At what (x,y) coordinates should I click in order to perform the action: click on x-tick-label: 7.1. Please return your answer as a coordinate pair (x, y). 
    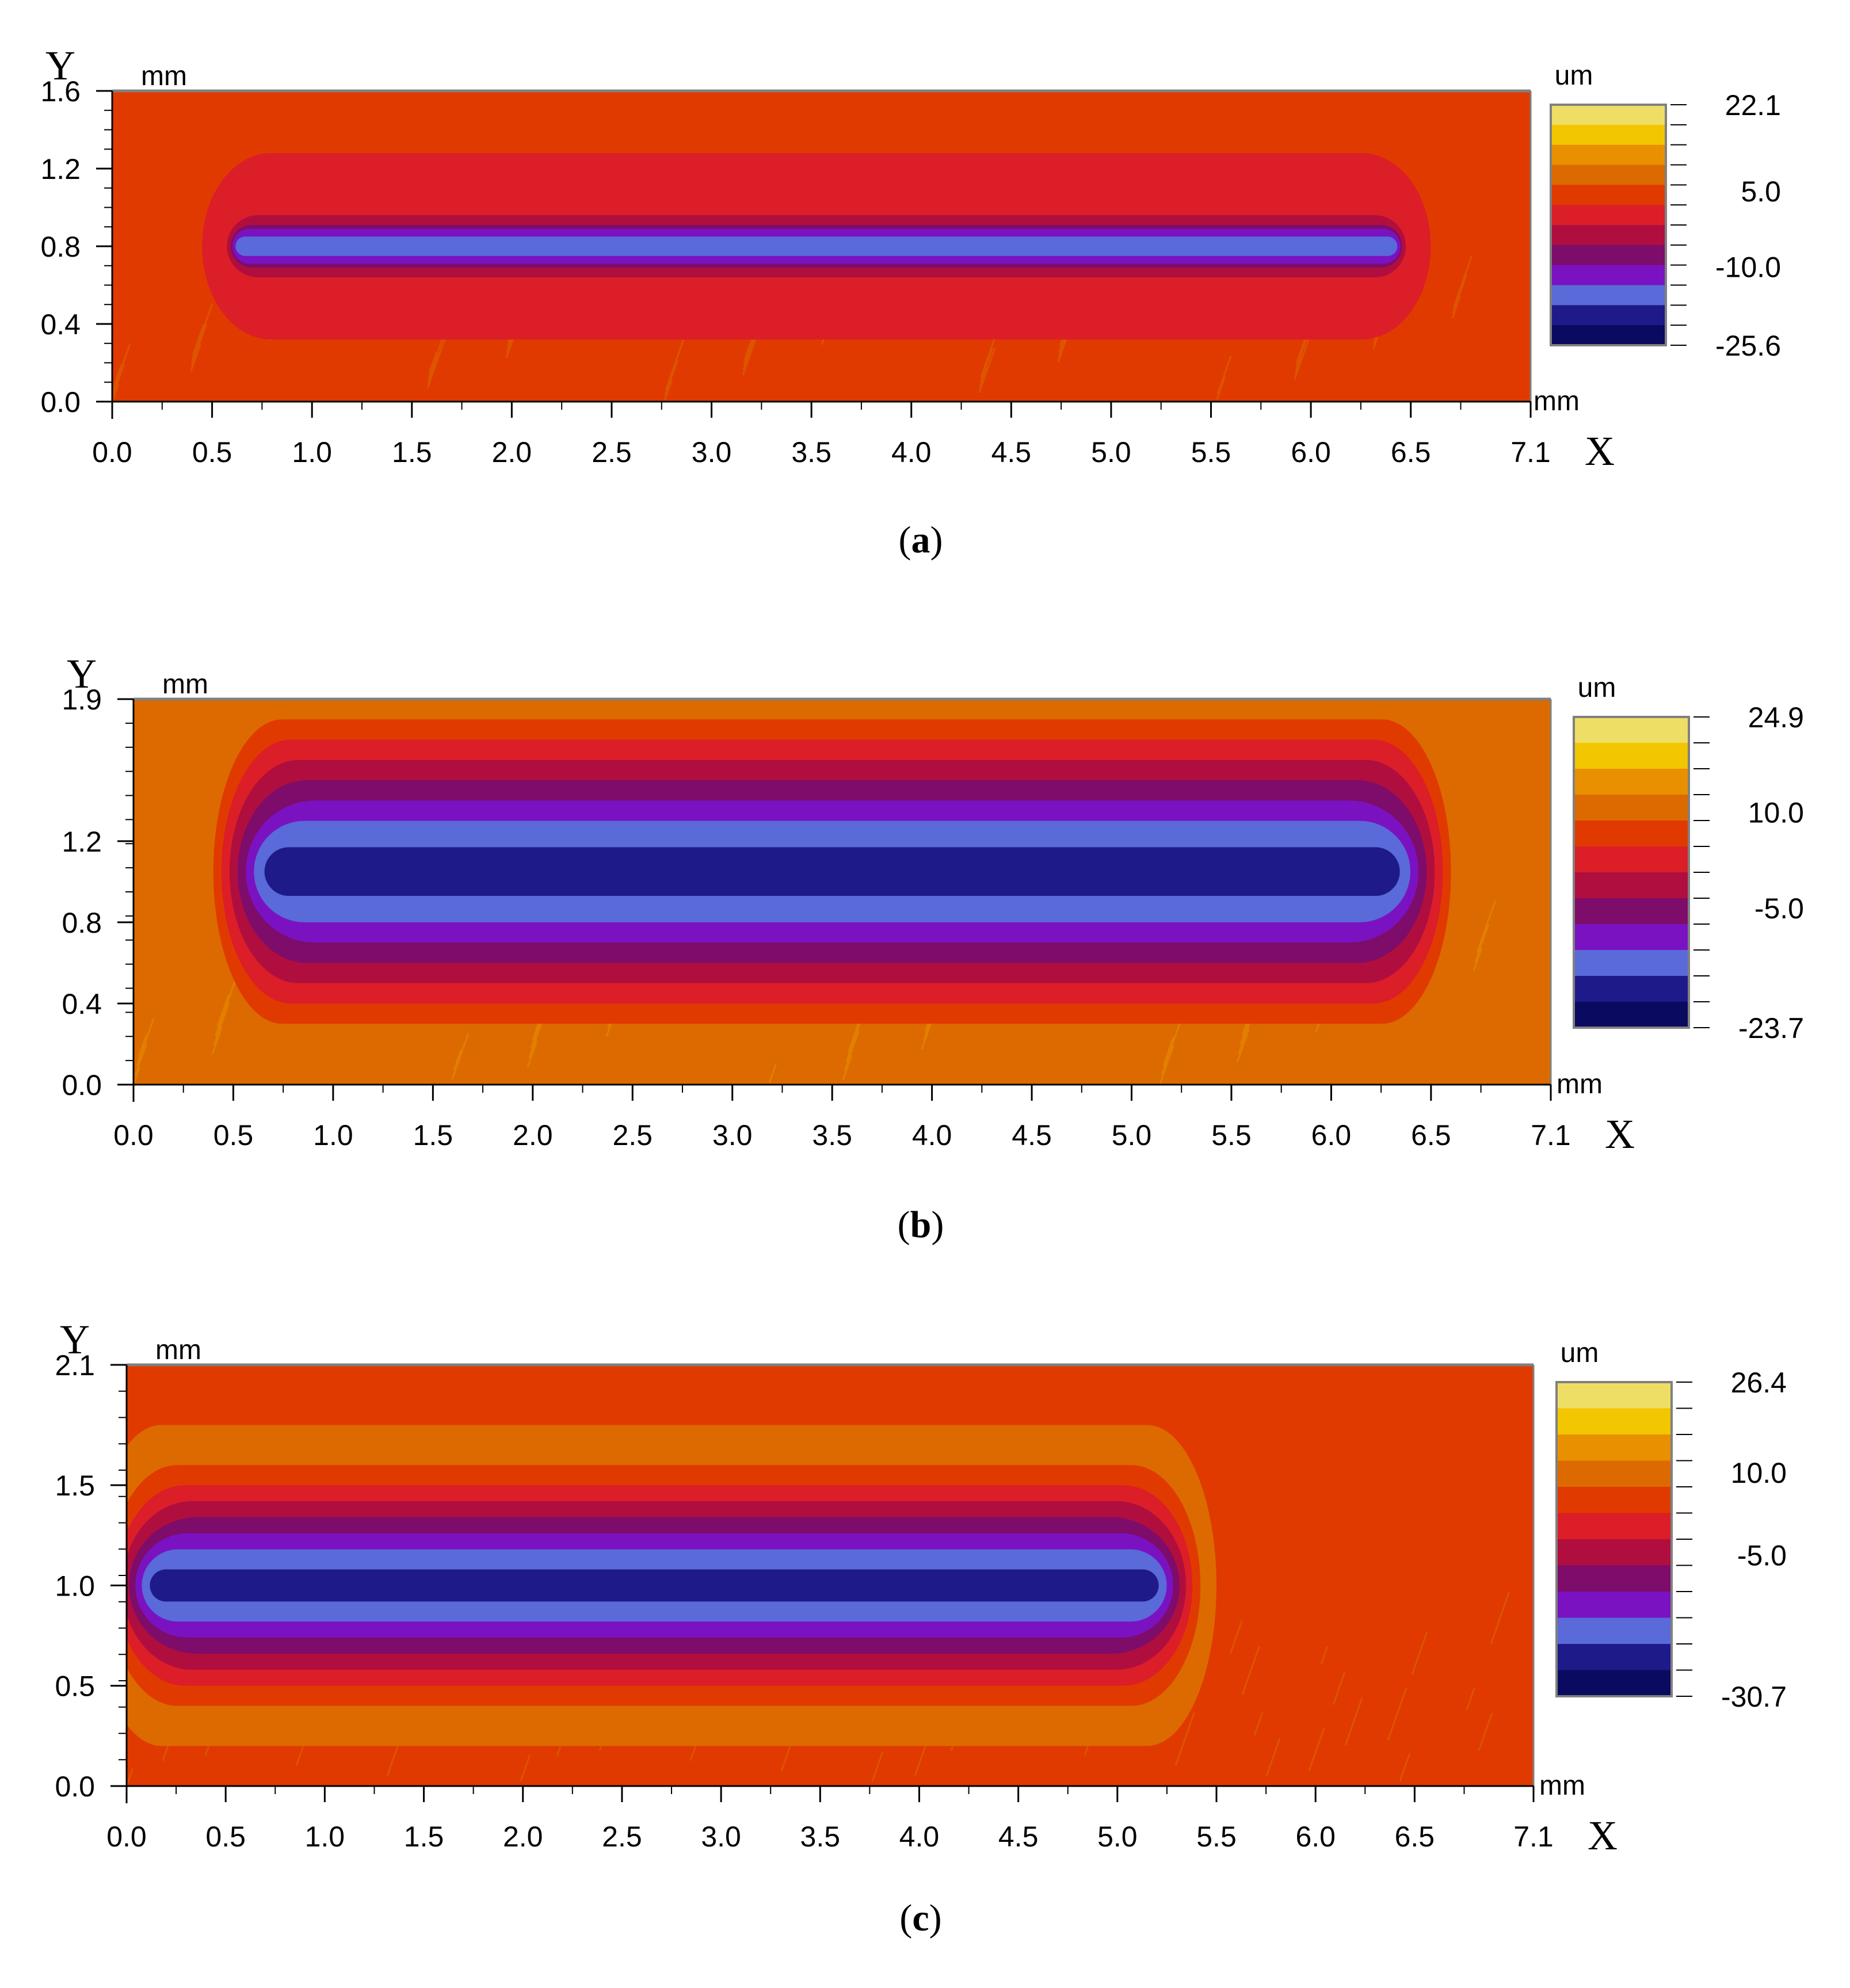
    Looking at the image, I should click on (1530, 452).